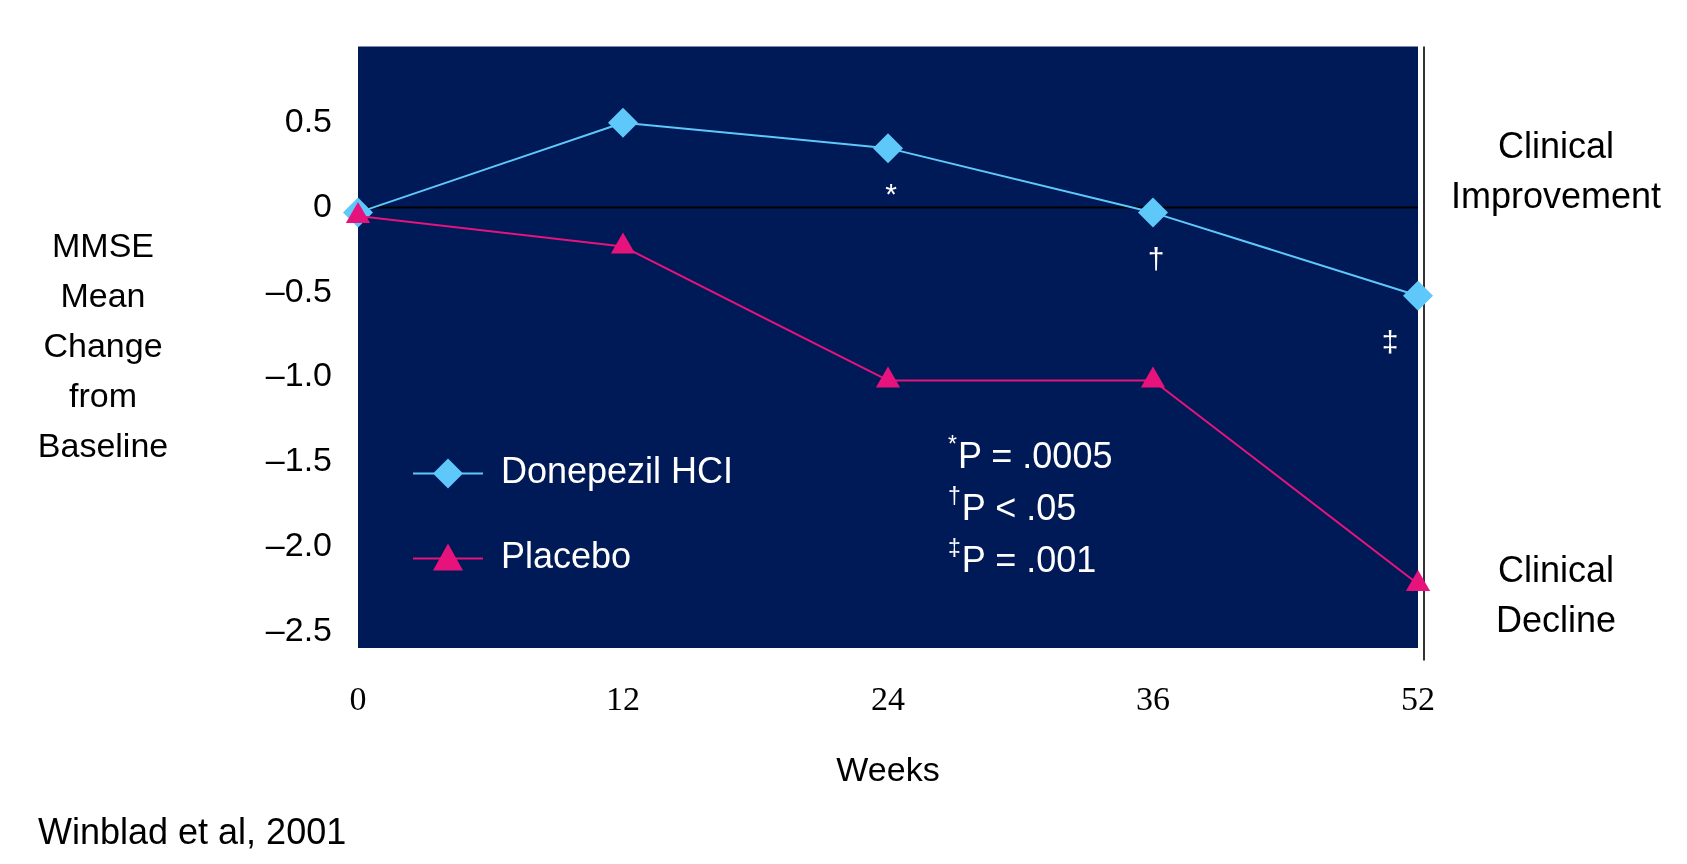  What do you see at coordinates (298, 628) in the screenshot?
I see `y-tick-label: –2.5` at bounding box center [298, 628].